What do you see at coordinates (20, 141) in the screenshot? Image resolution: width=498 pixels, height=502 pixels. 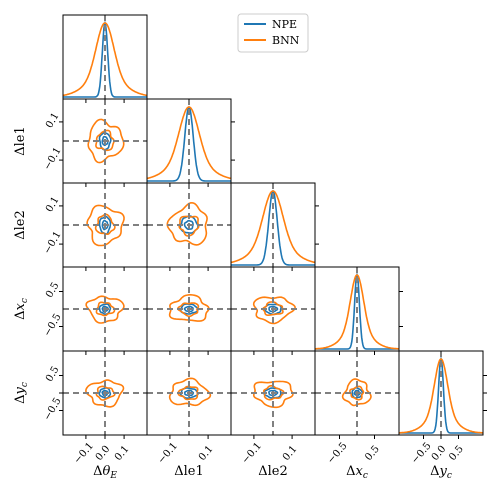 I see `y-axis-label: Δle1` at bounding box center [20, 141].